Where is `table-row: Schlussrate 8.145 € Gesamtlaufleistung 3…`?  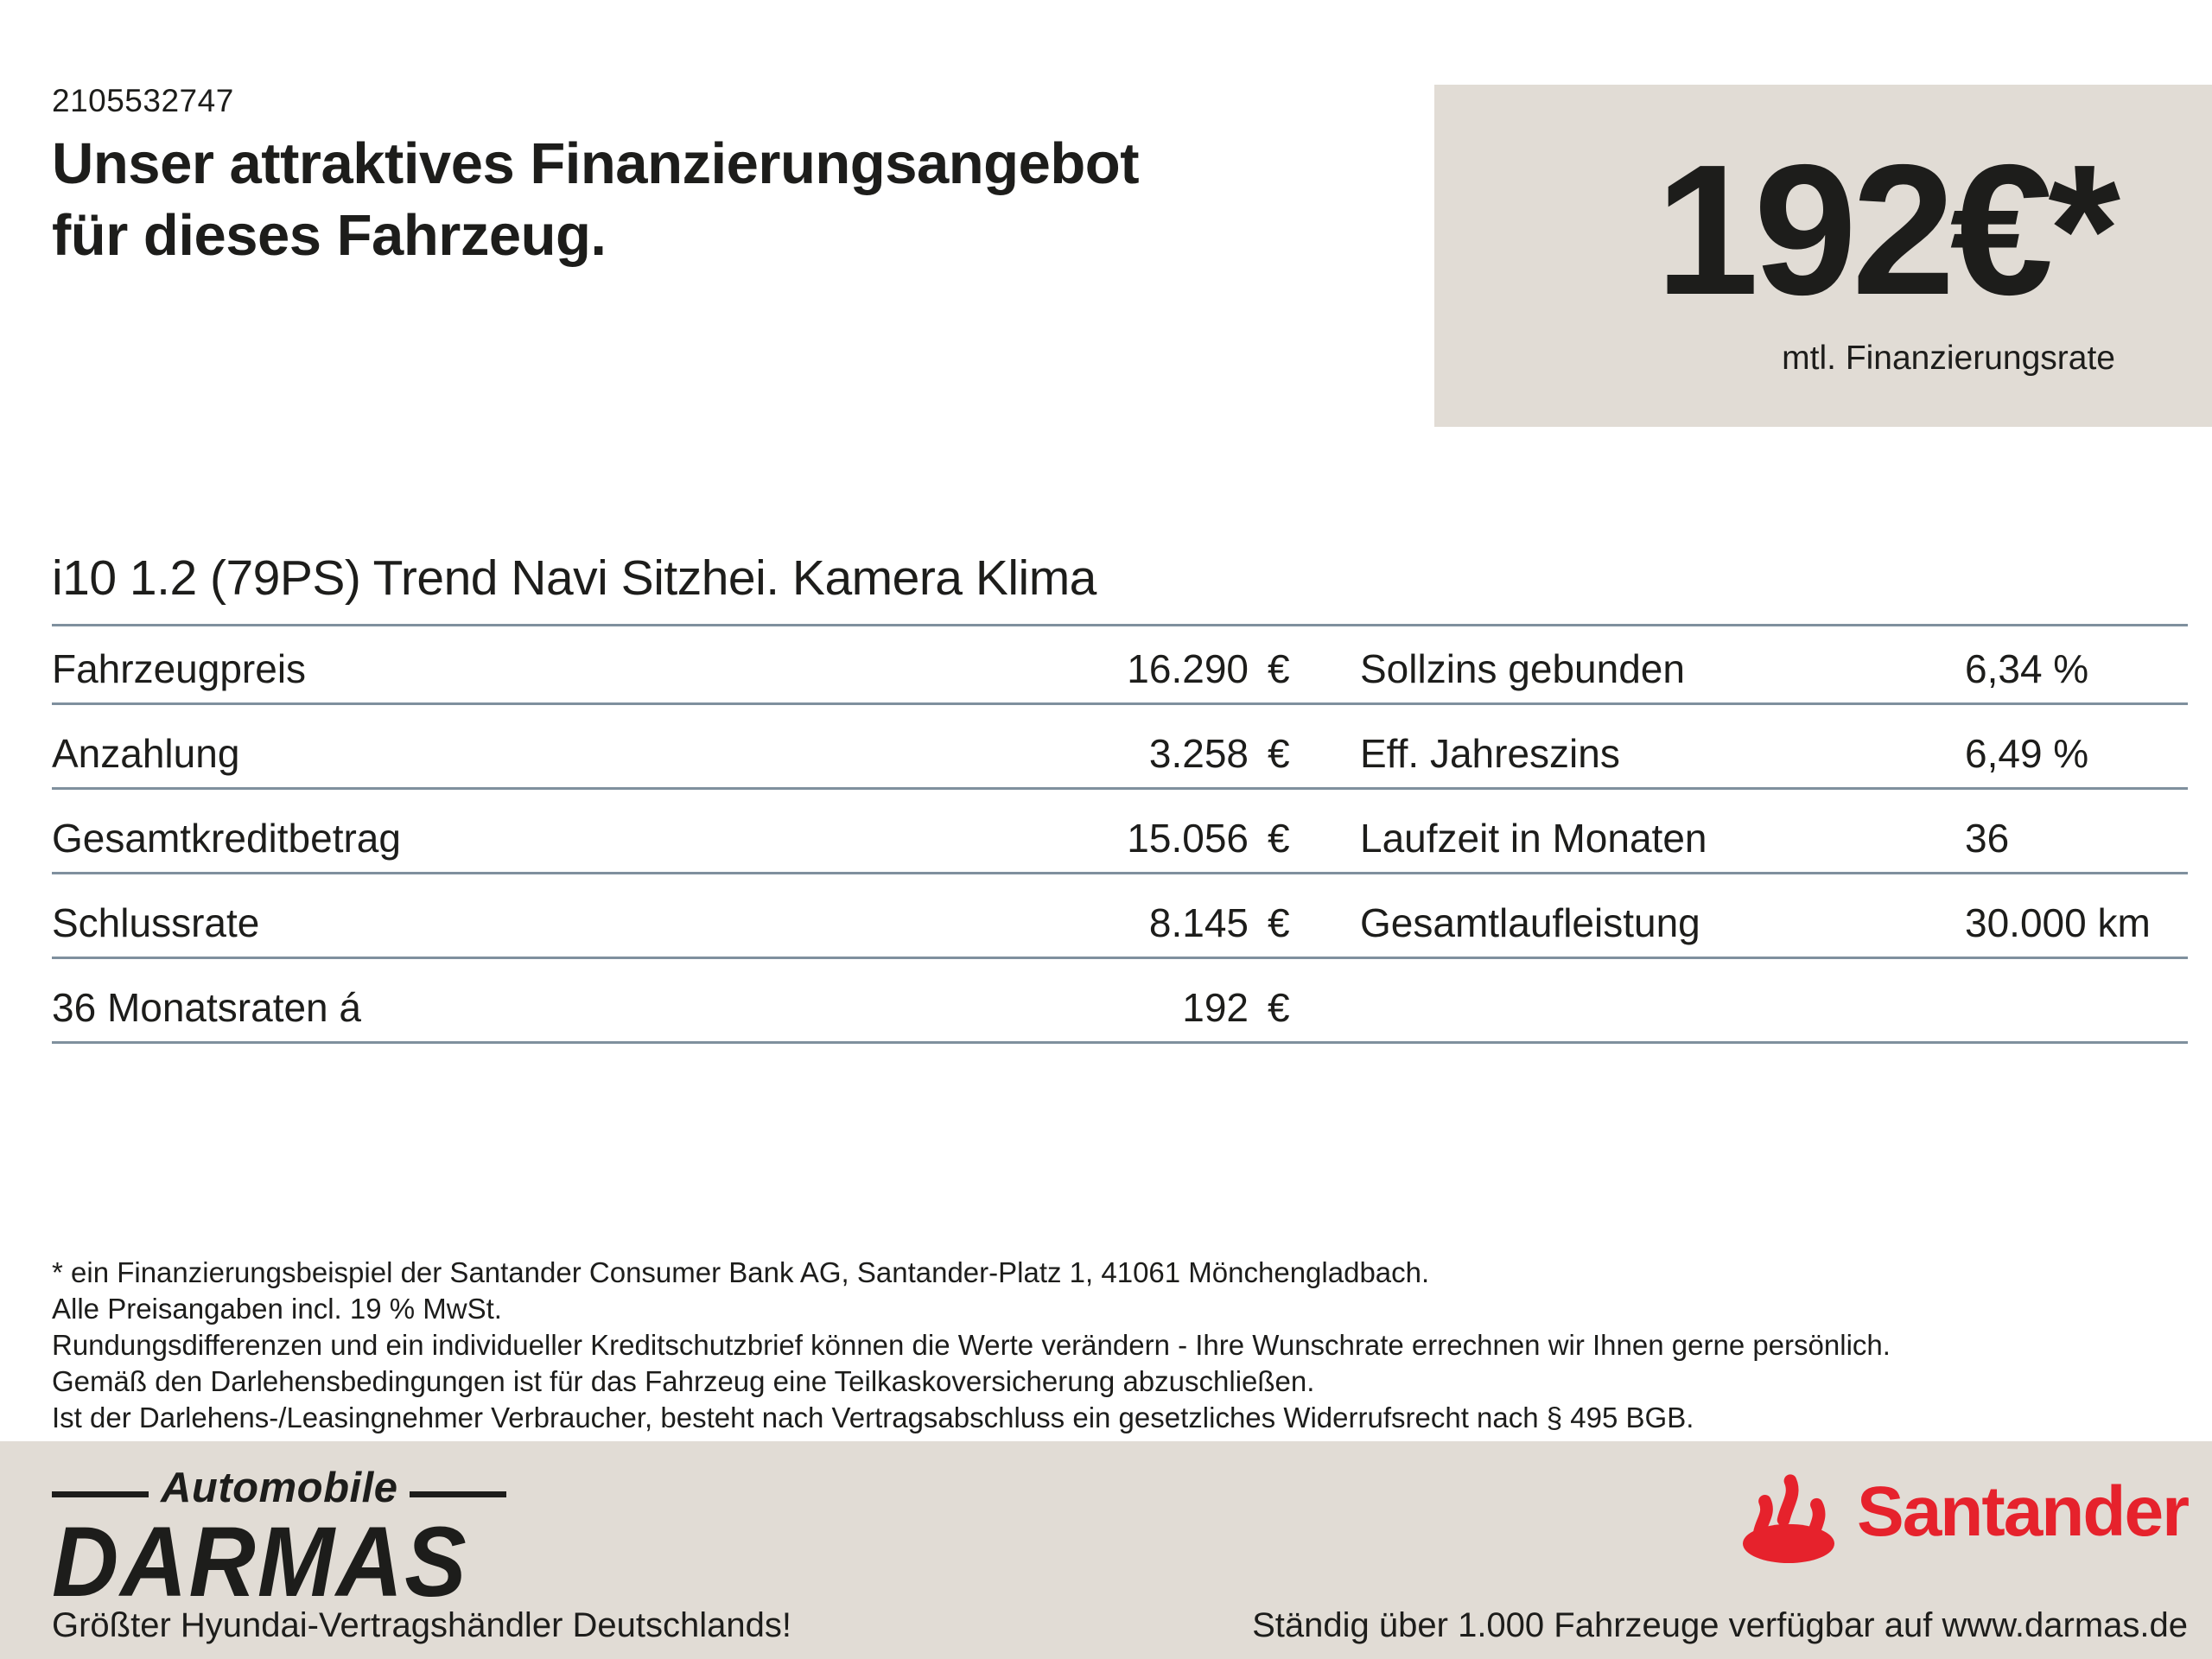 table-row: Schlussrate 8.145 € Gesamtlaufleistung 3… is located at coordinates (1120, 916).